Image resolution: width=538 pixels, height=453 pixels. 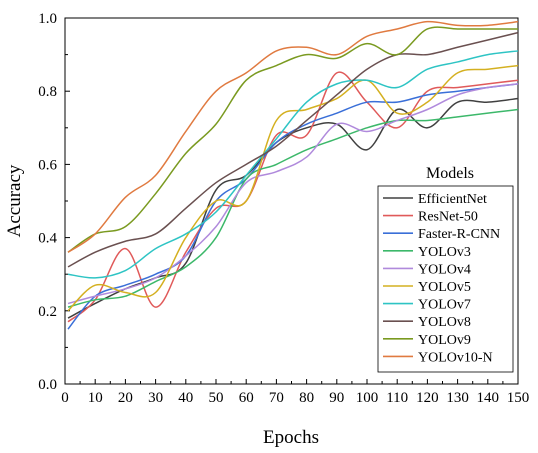 I want to click on legend-label-yolov8: YOLOv8, so click(x=444, y=322).